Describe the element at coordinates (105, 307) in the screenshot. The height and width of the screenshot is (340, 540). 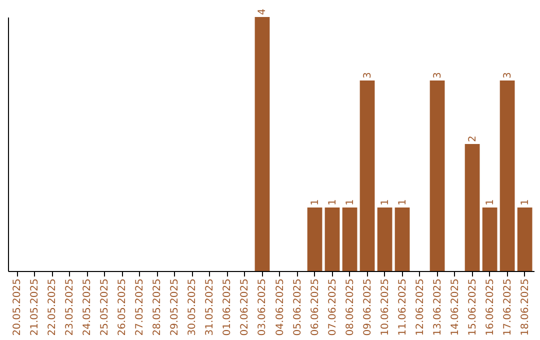
I see `x-tick-label: 25.05.2025` at that location.